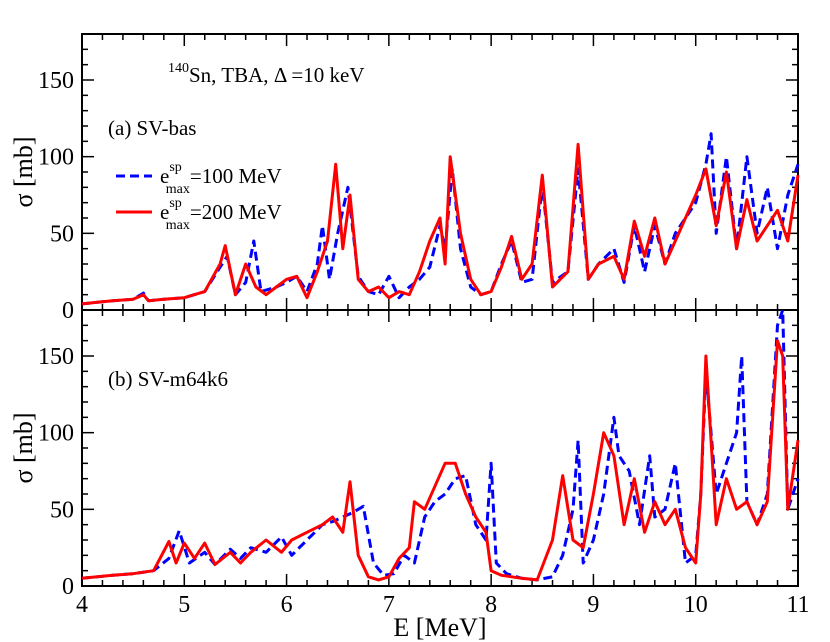 Image resolution: width=830 pixels, height=642 pixels. I want to click on y-tick-label-a: 0, so click(68, 311).